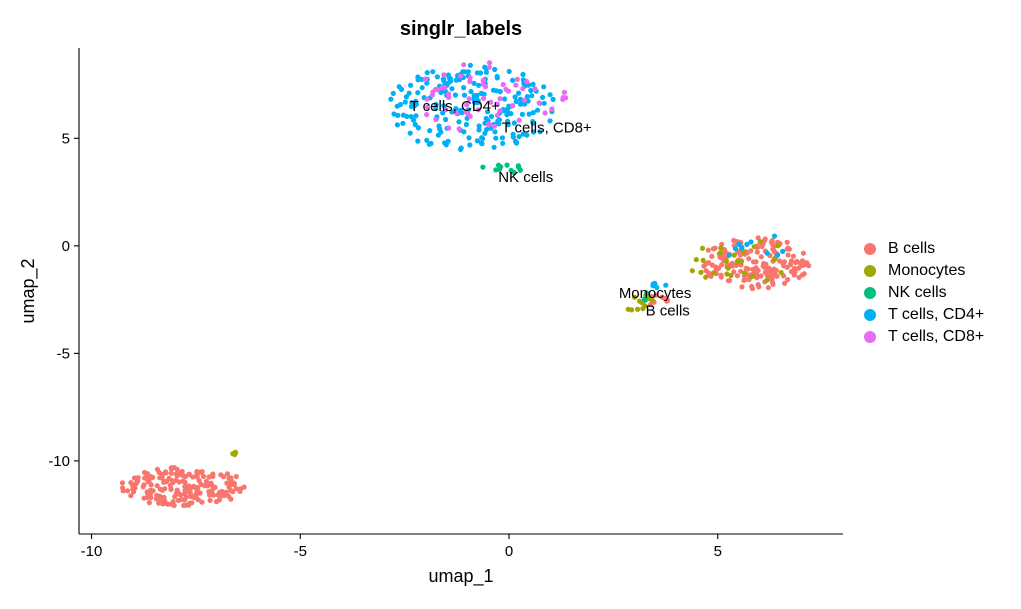 Image resolution: width=1021 pixels, height=609 pixels. Describe the element at coordinates (455, 106) in the screenshot. I see `cluster-annotation: T cells, CD4+` at that location.